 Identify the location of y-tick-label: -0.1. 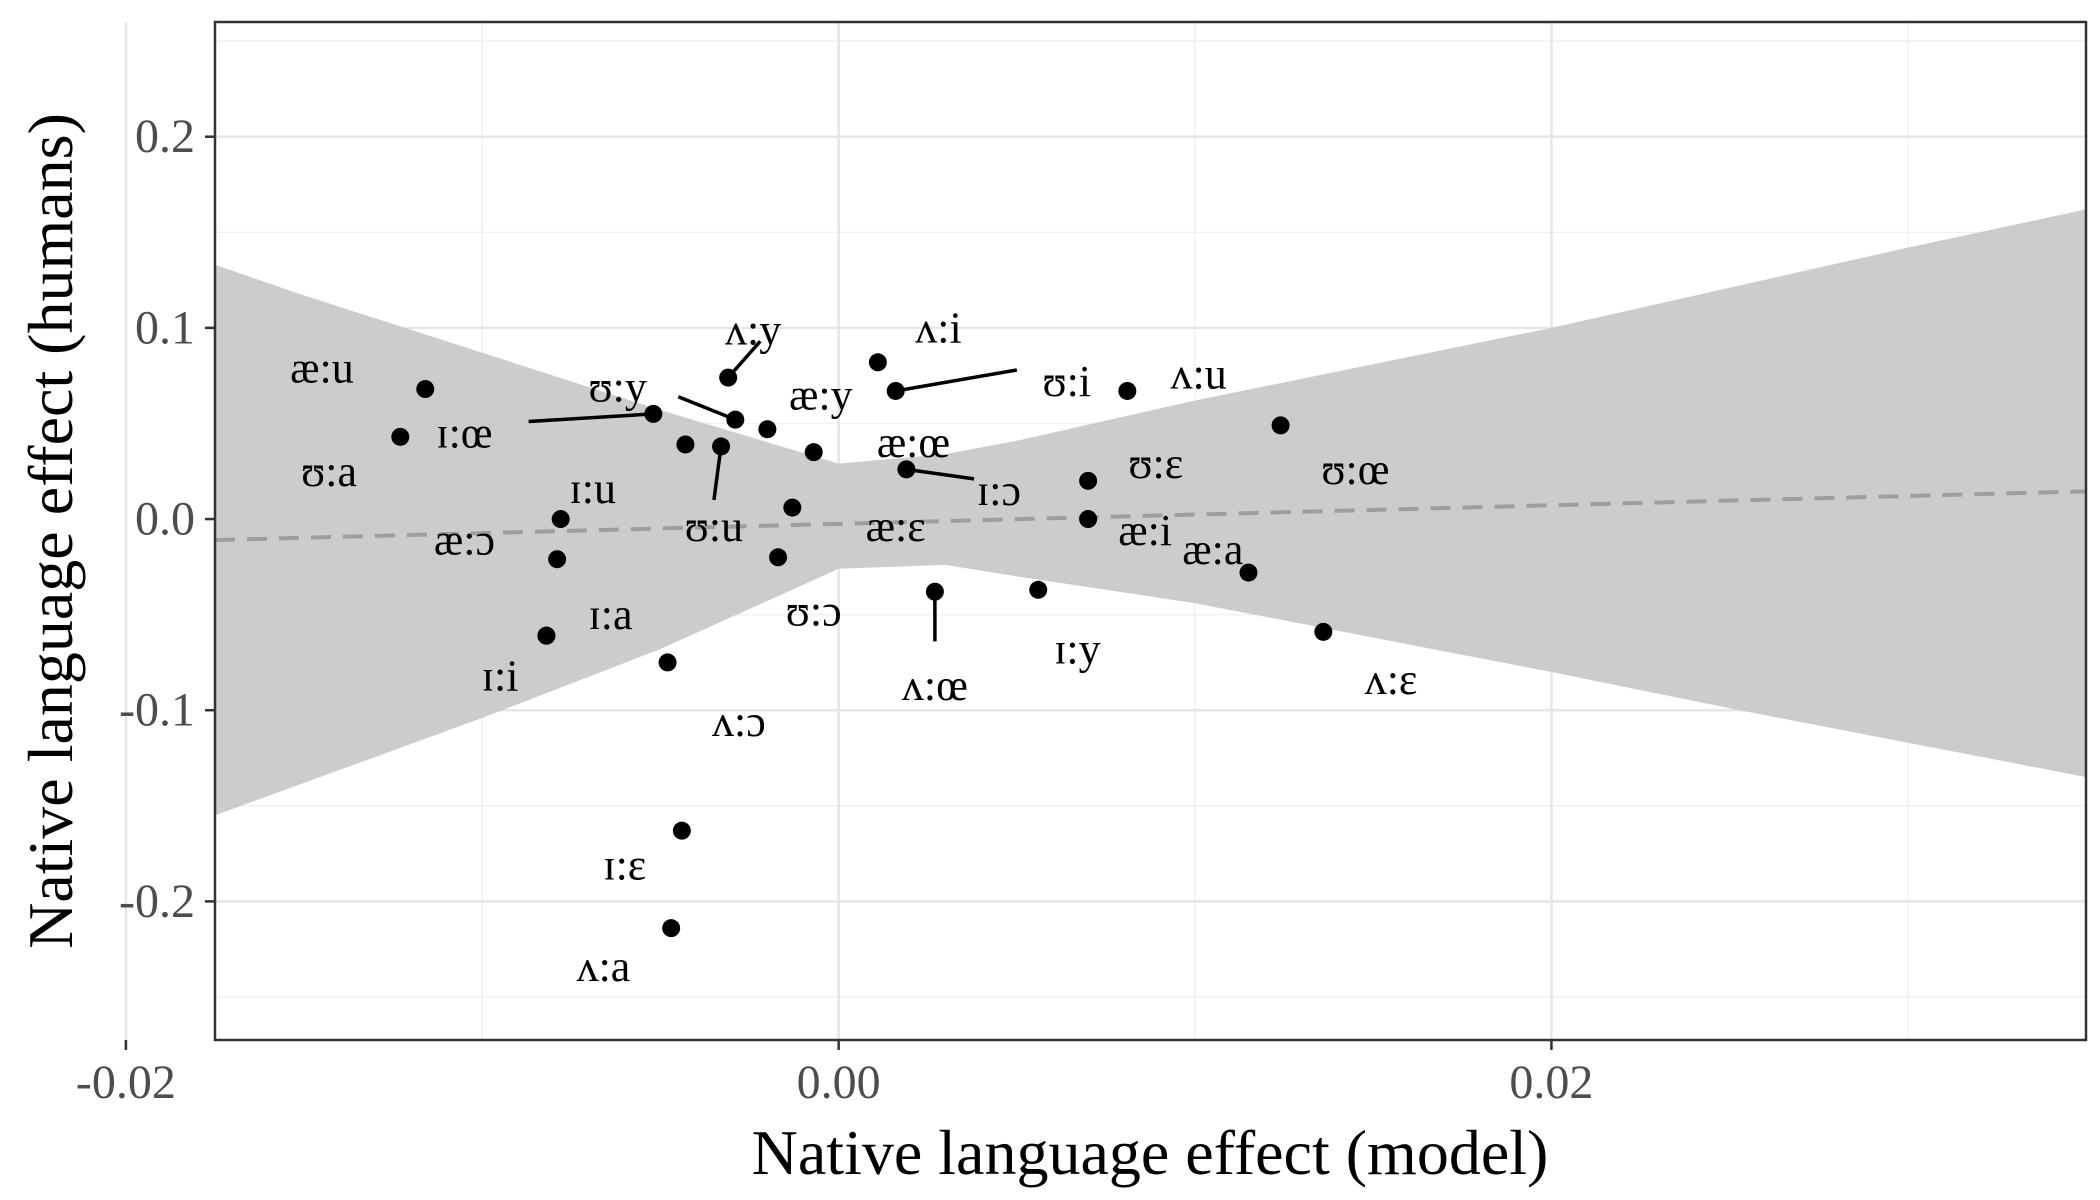
(157, 710).